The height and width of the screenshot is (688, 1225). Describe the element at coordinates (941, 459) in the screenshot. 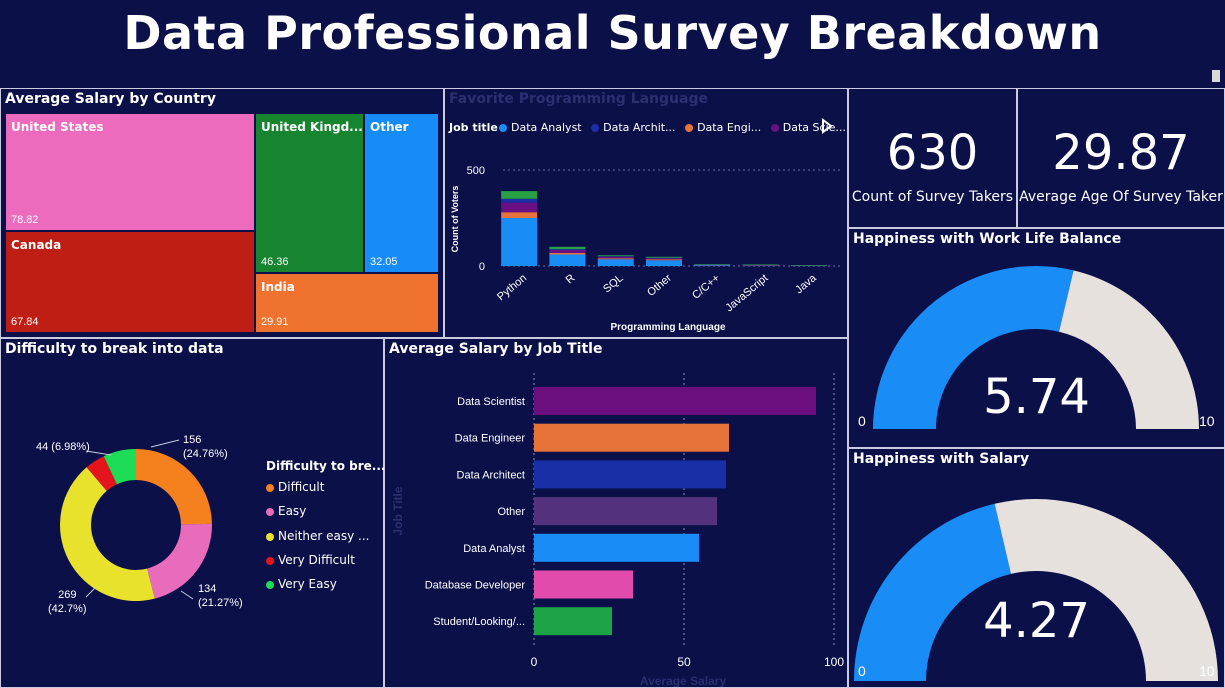

I see `gauge-salary-title: Happiness with Salary` at that location.